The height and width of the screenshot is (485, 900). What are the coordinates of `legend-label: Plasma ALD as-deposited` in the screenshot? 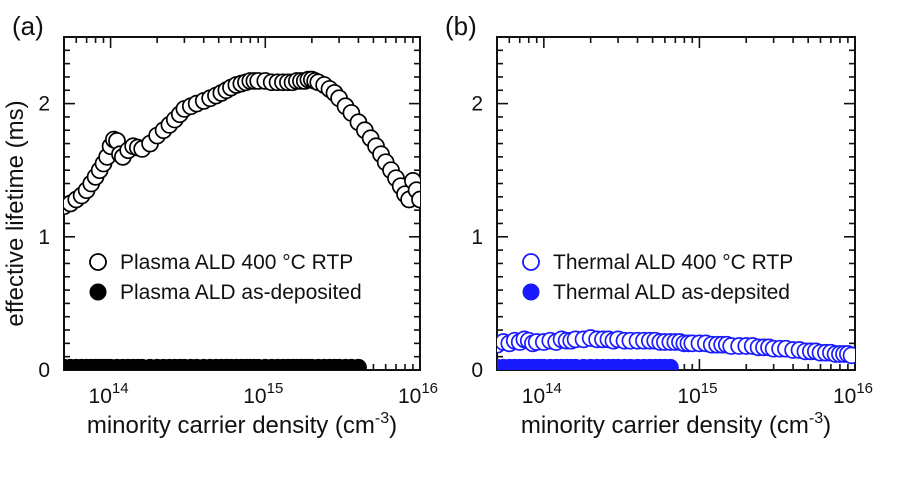 It's located at (241, 292).